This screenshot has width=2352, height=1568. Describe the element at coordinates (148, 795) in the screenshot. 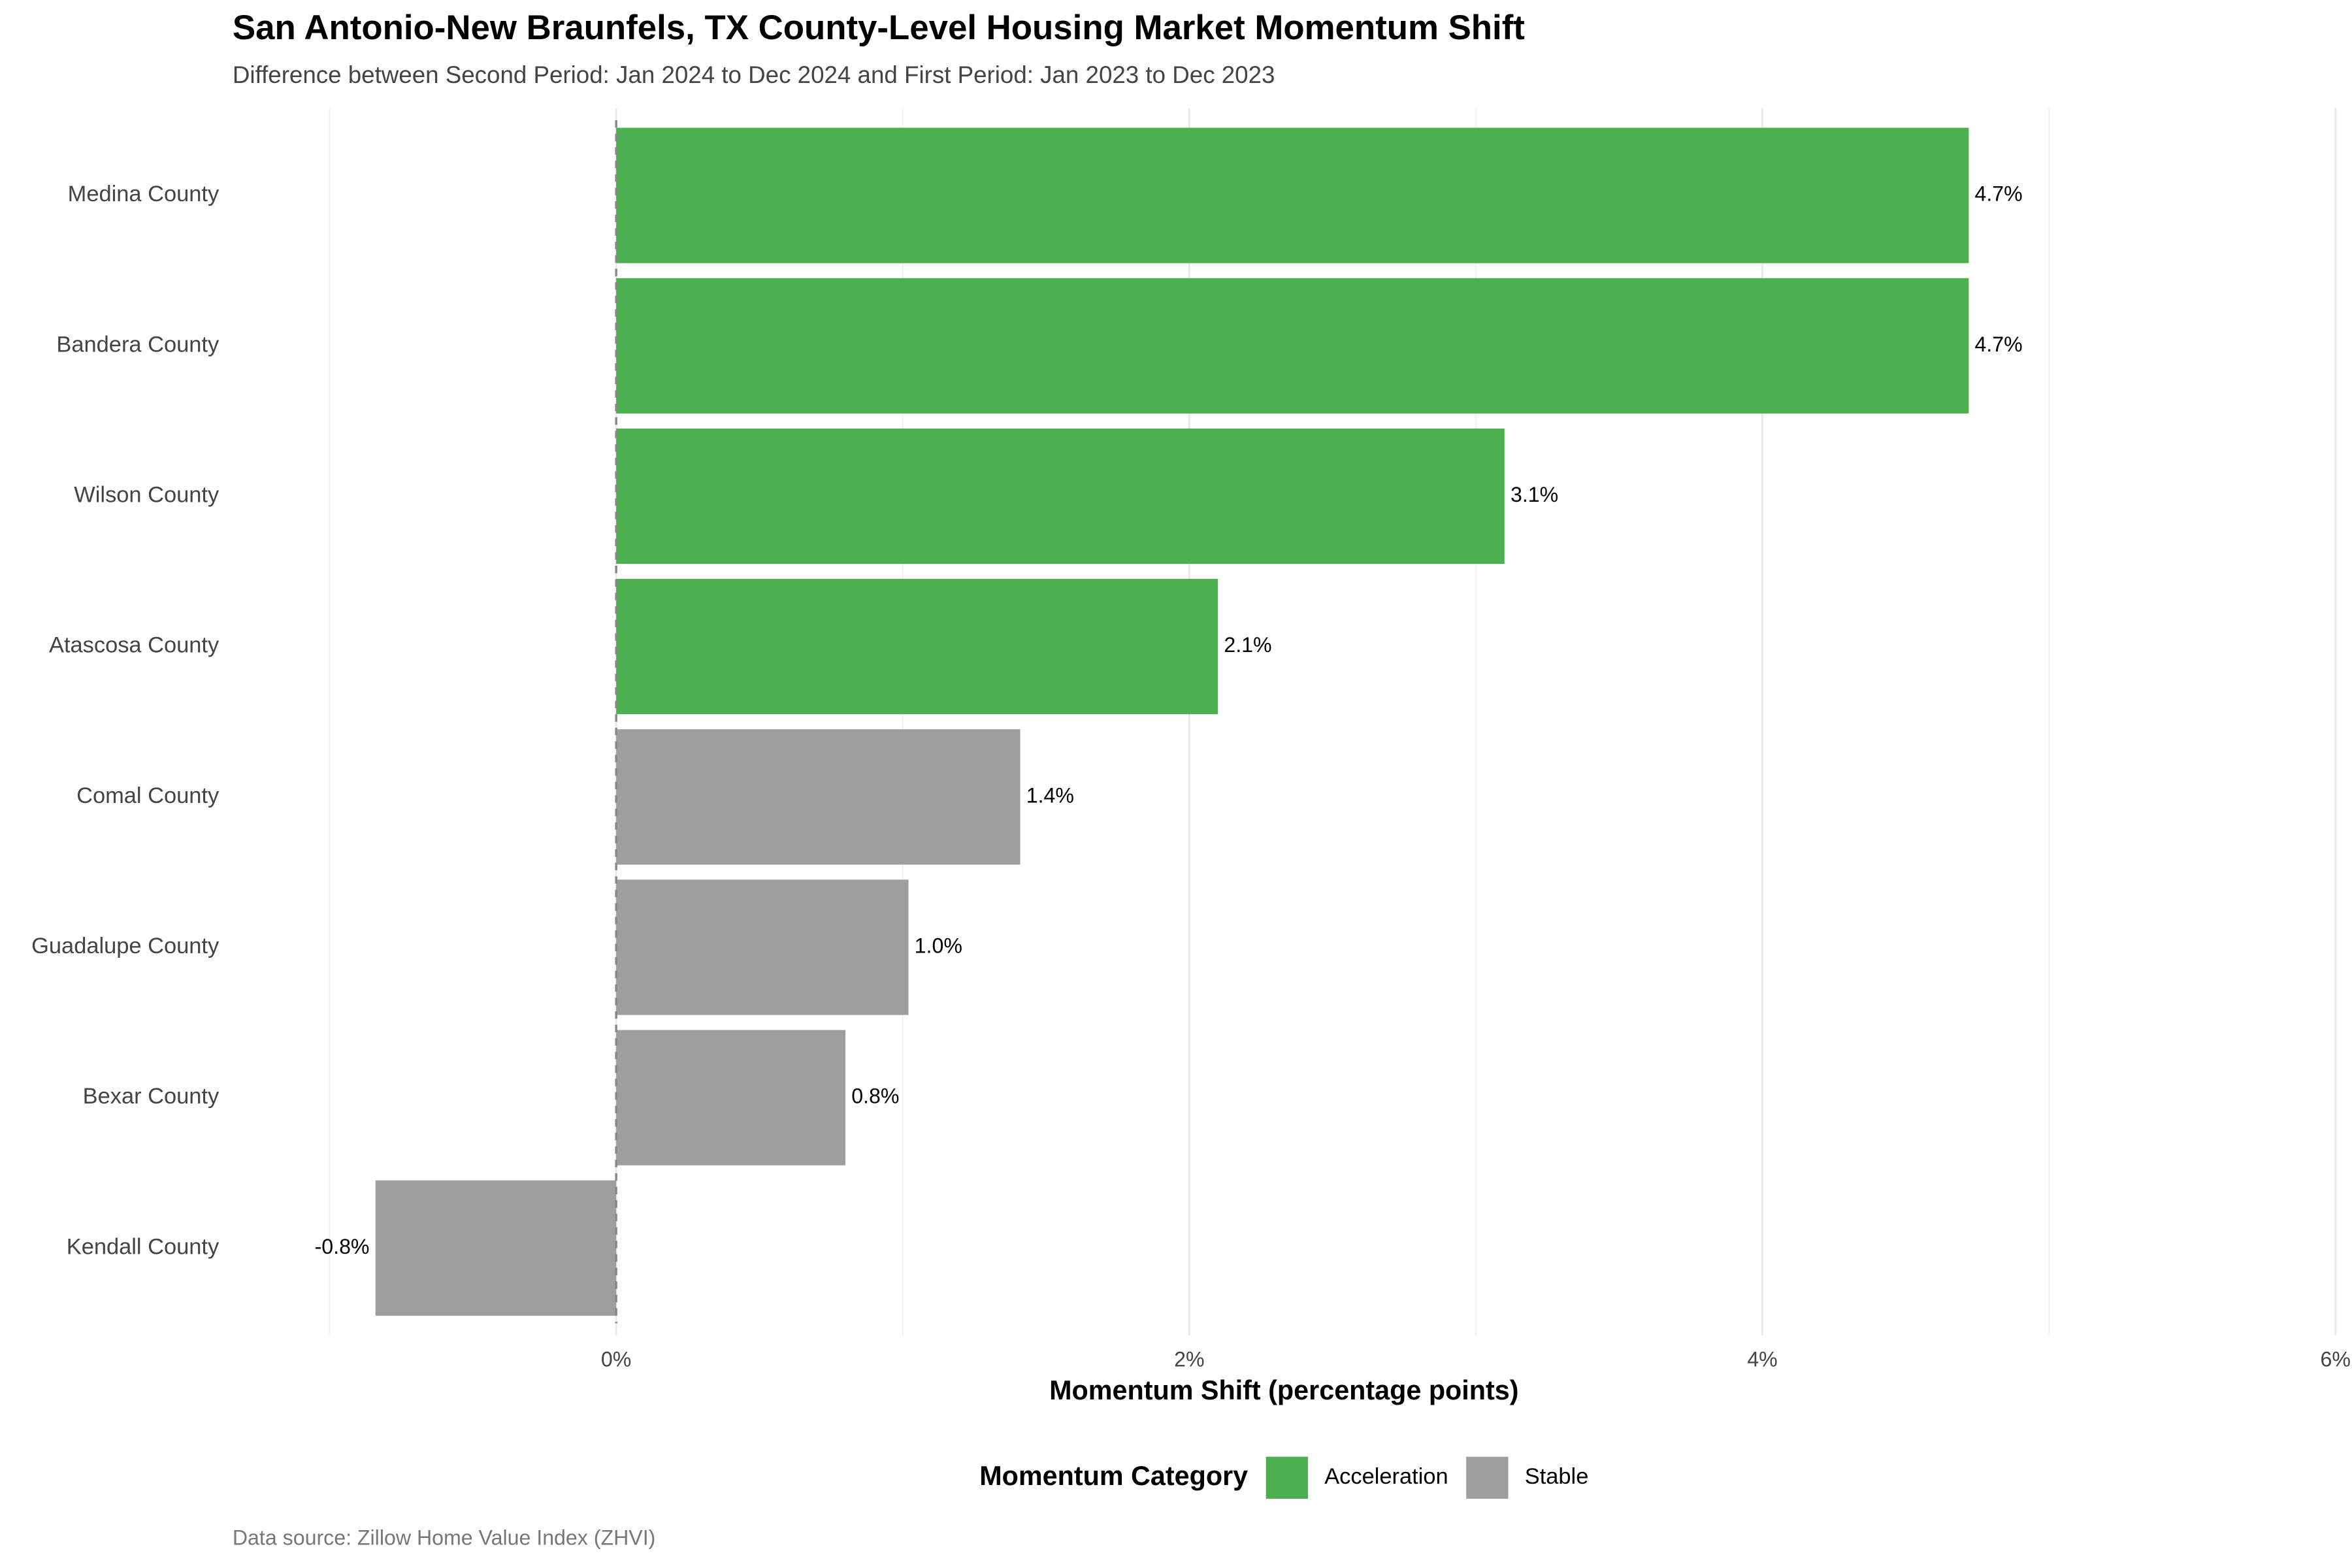

I see `y-tick-label: Comal County` at that location.